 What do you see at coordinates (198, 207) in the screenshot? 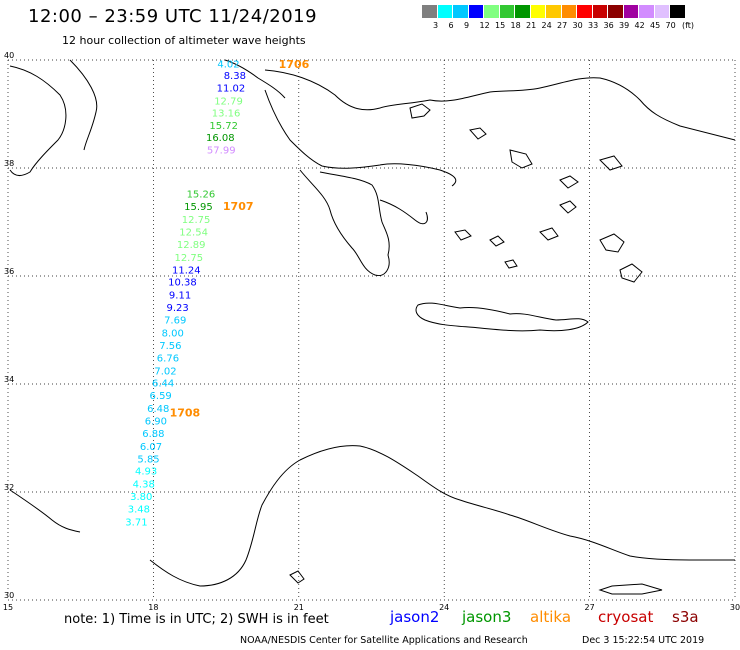
I see `wave-height-value: 15.95` at bounding box center [198, 207].